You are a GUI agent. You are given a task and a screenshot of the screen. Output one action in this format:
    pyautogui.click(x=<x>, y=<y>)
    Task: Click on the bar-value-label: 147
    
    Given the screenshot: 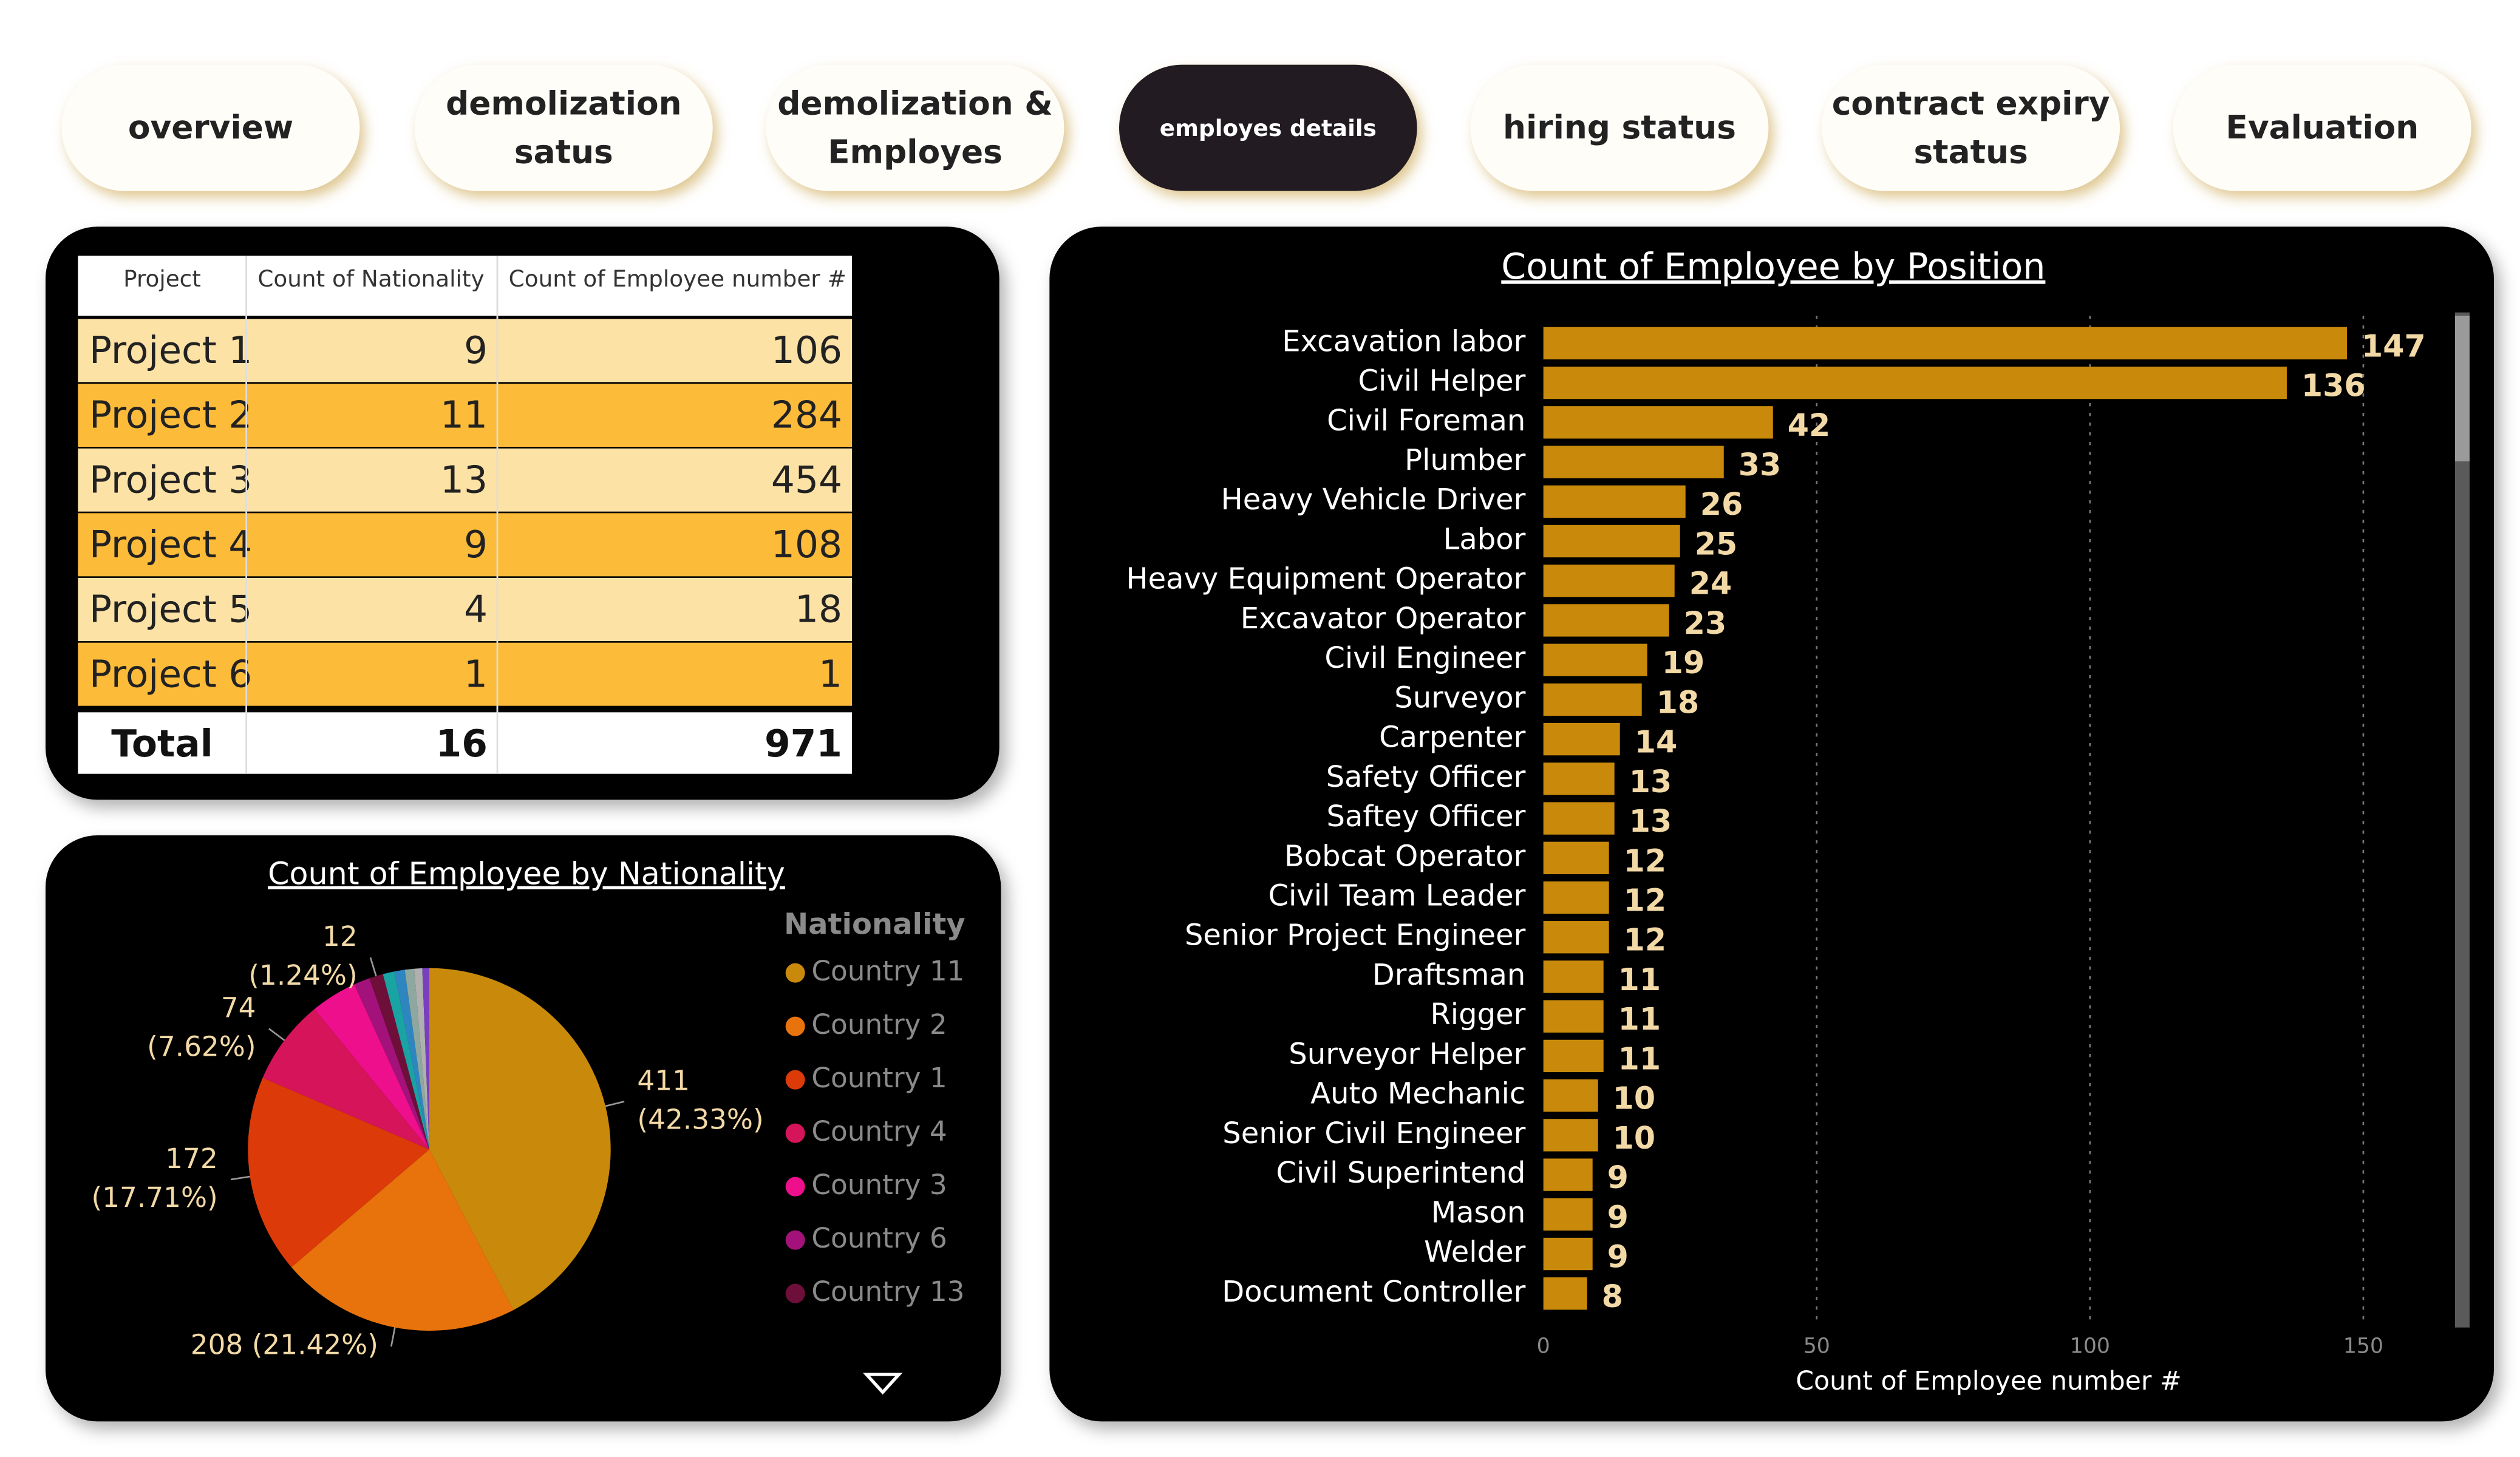 What is the action you would take?
    pyautogui.click(x=2394, y=346)
    